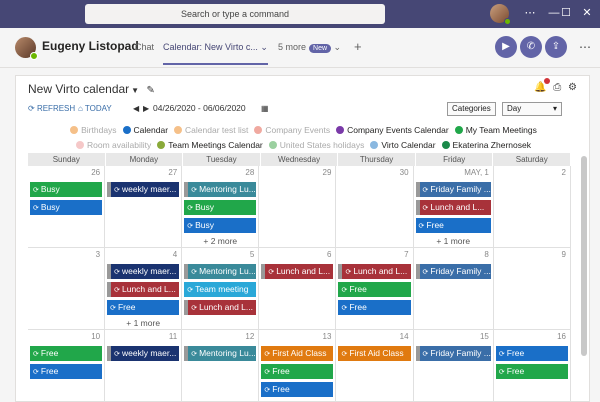 The width and height of the screenshot is (600, 402). Describe the element at coordinates (292, 130) in the screenshot. I see `legend-item: Company Events` at that location.